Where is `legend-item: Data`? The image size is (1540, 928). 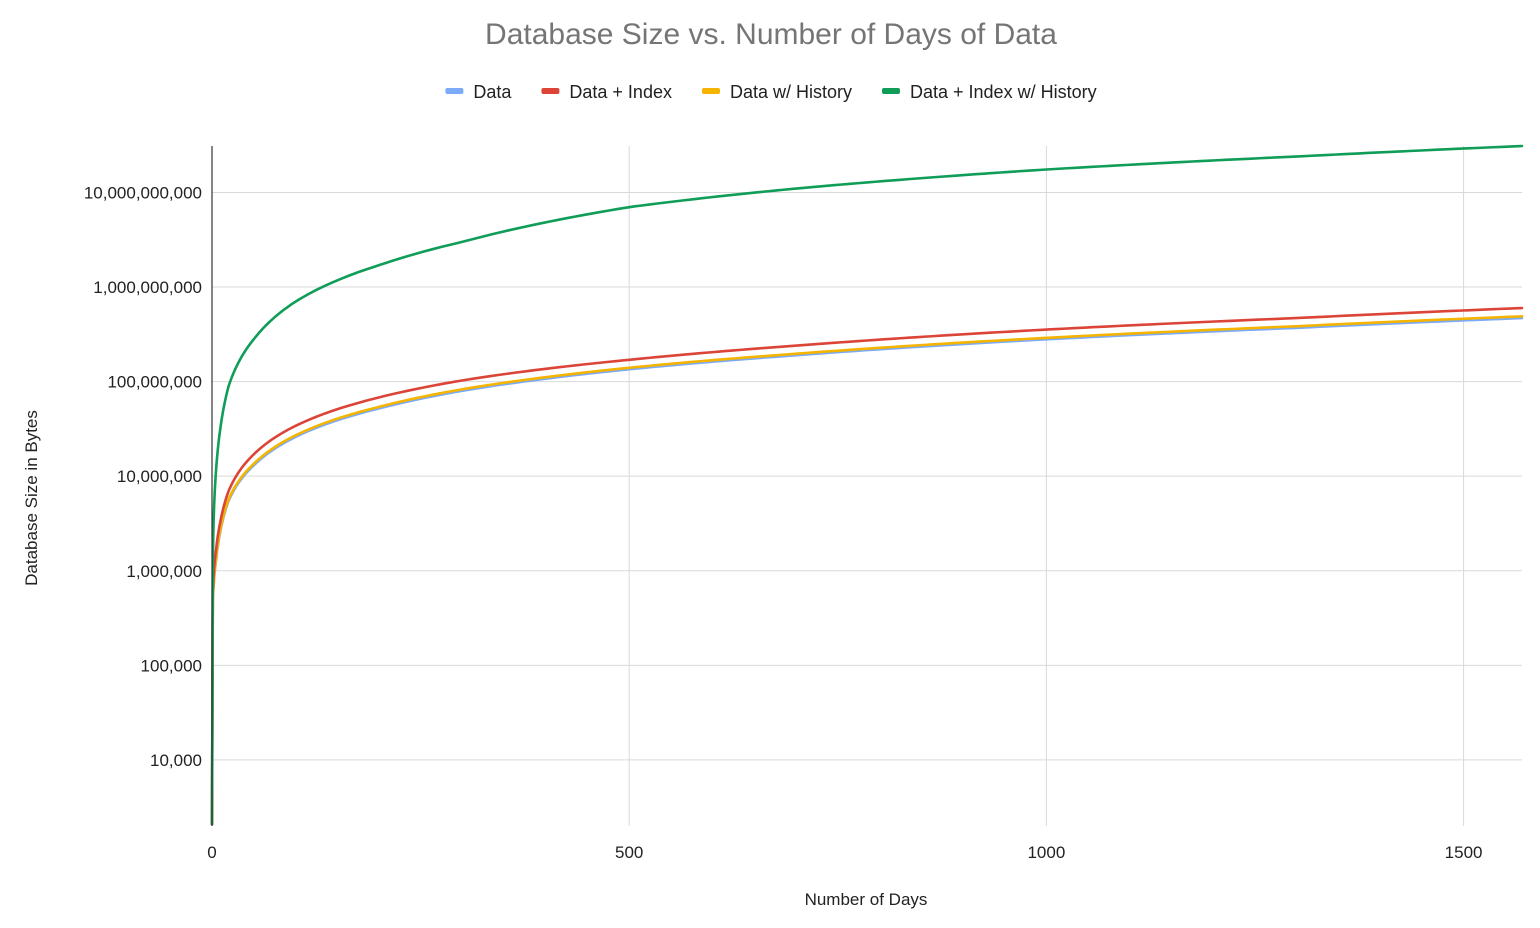 legend-item: Data is located at coordinates (478, 92).